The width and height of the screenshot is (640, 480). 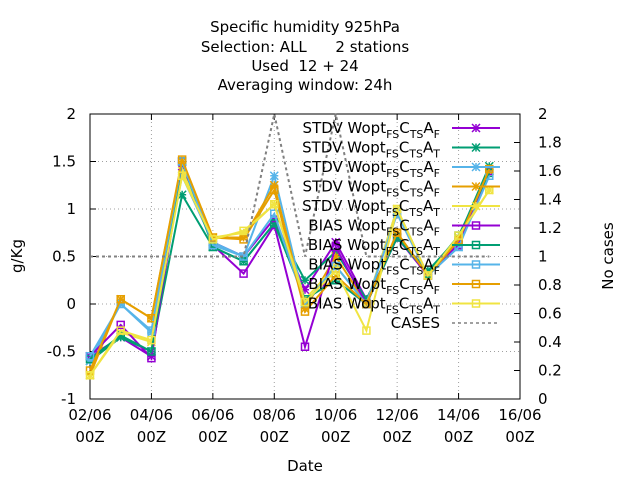 I want to click on title-line-2: Selection: ALL 2 stations, so click(x=305, y=47).